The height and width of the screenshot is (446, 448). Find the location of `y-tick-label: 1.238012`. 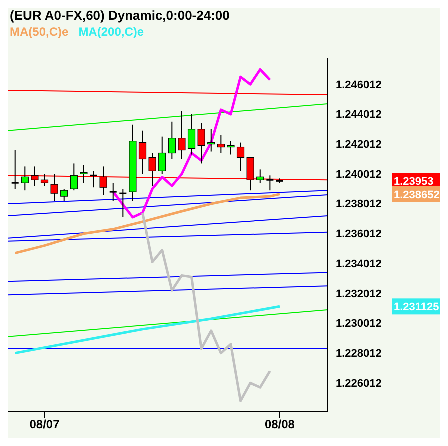

y-tick-label: 1.238012 is located at coordinates (359, 204).